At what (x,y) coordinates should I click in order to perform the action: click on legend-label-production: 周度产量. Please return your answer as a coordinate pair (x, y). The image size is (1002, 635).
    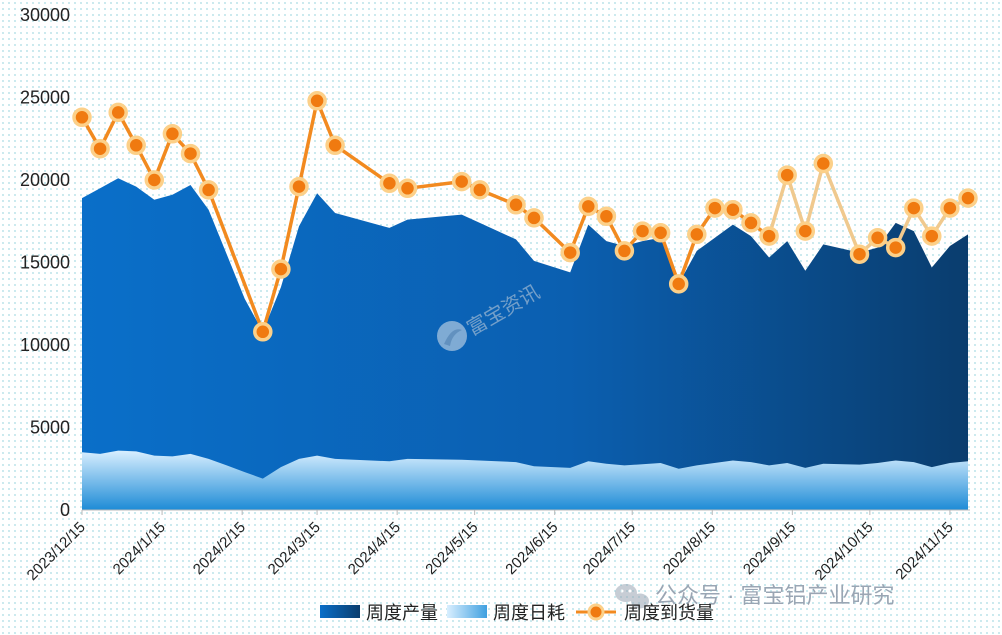
    Looking at the image, I should click on (402, 613).